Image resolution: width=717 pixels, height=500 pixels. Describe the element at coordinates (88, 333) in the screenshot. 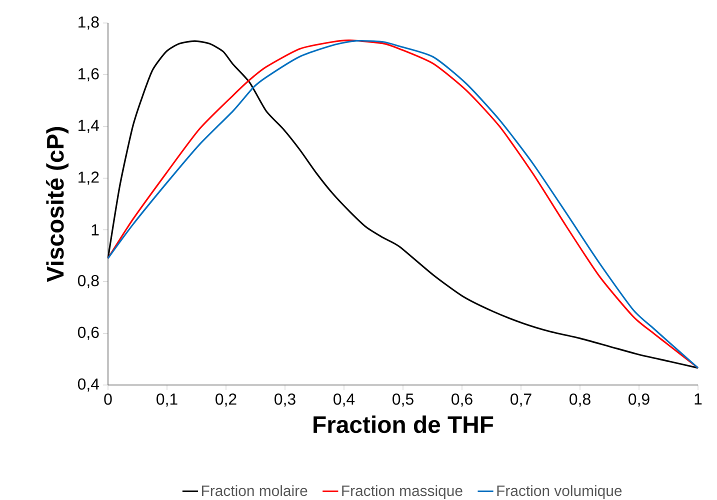

I see `y-tick-label: 0,6` at that location.